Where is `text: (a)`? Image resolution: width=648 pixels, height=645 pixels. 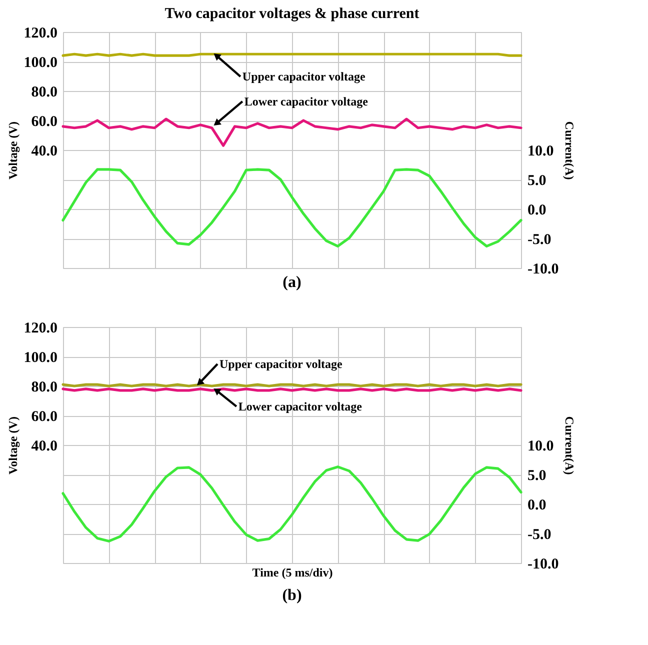 text: (a) is located at coordinates (292, 282).